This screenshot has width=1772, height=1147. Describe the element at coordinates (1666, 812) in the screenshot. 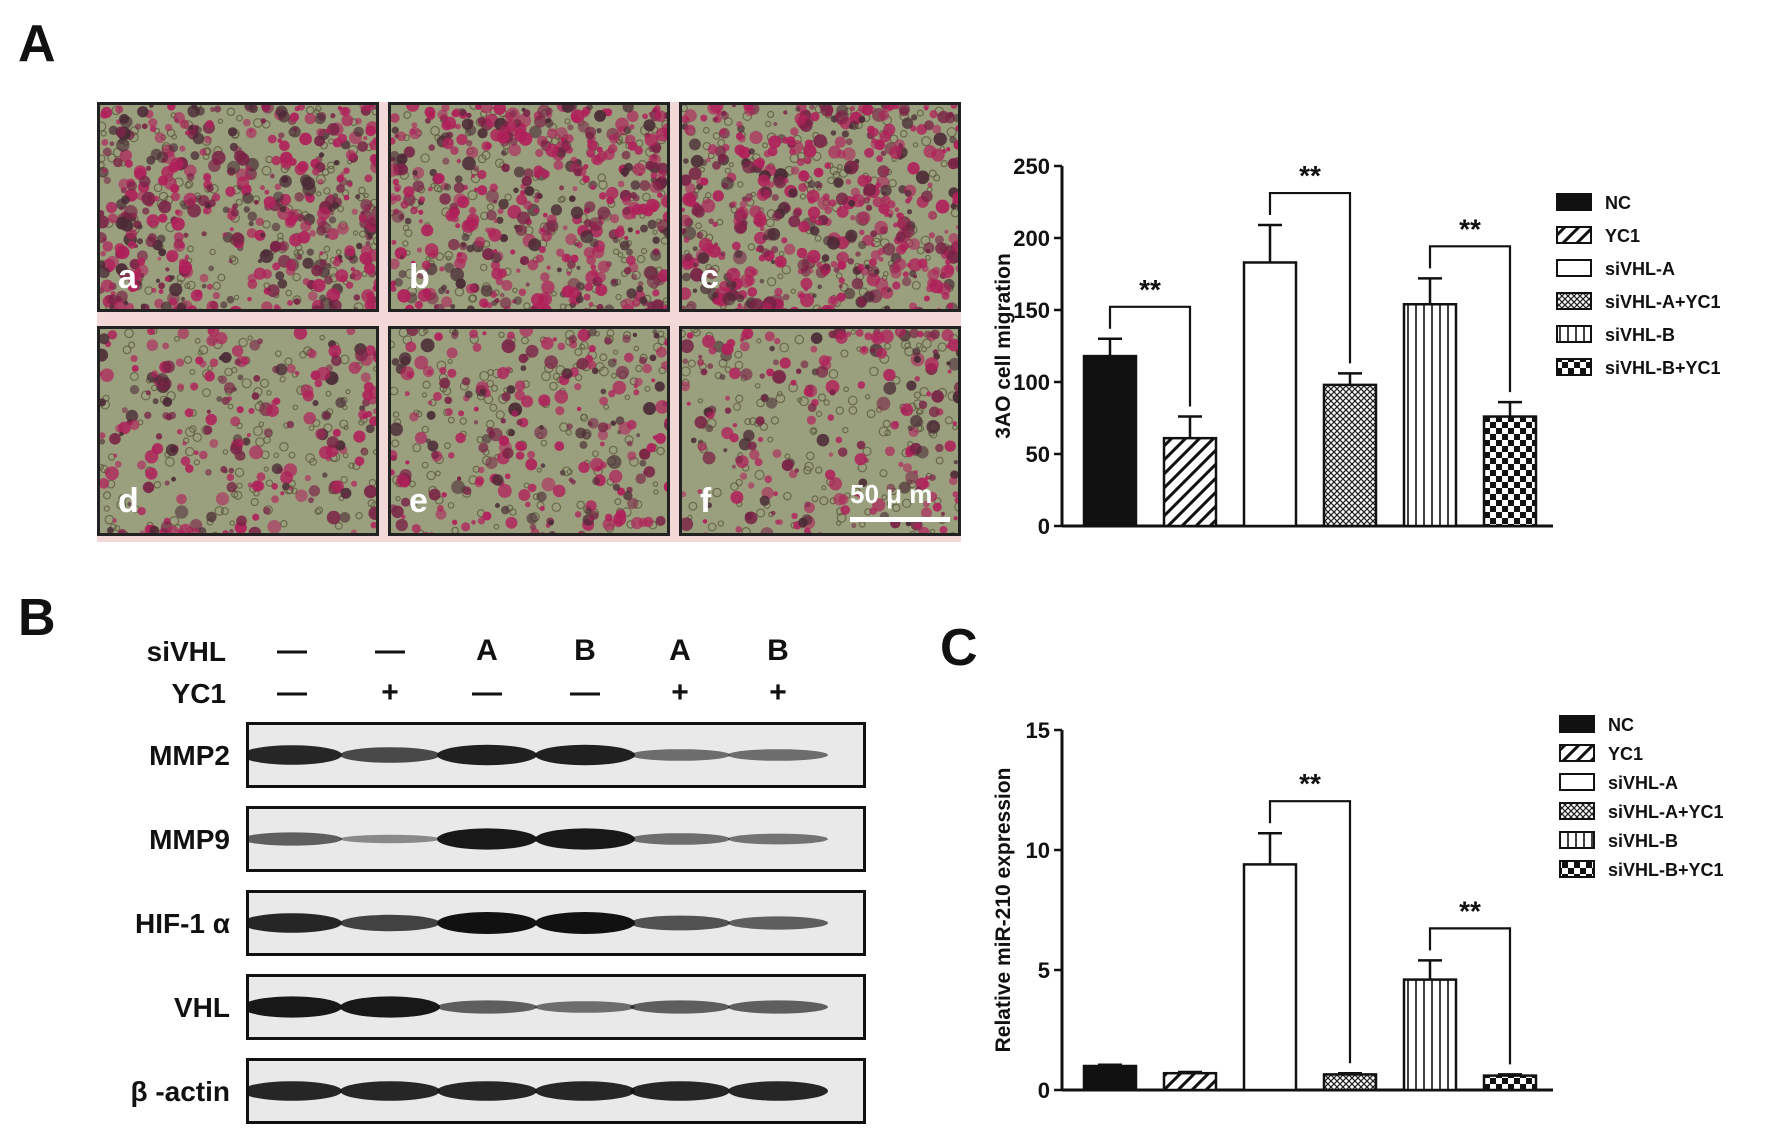

I see `legend-label: siVHL-A+YC1` at that location.